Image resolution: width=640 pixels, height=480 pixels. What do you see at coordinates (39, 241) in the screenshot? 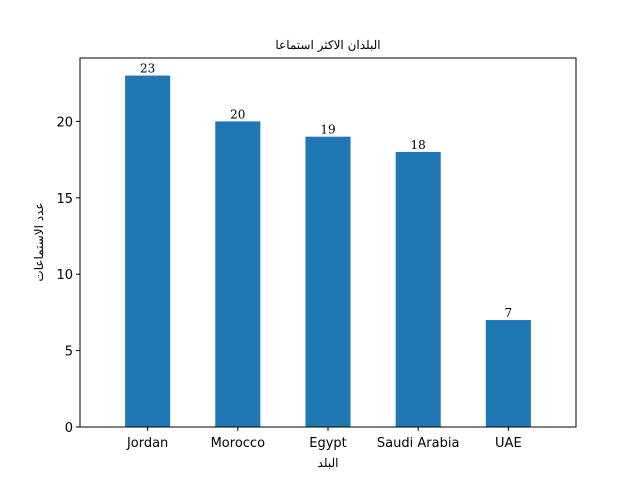
I see `y-axis-label: عدد الاستماعات` at bounding box center [39, 241].